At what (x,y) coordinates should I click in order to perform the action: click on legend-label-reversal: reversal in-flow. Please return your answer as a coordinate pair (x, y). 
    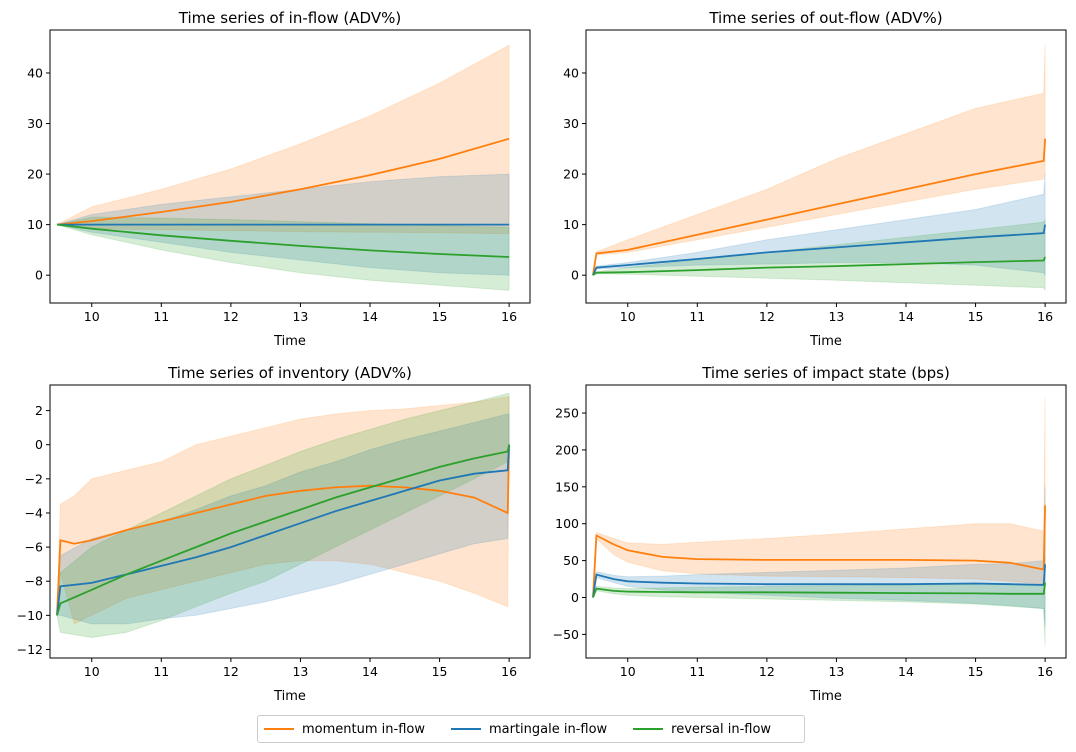
    Looking at the image, I should click on (721, 729).